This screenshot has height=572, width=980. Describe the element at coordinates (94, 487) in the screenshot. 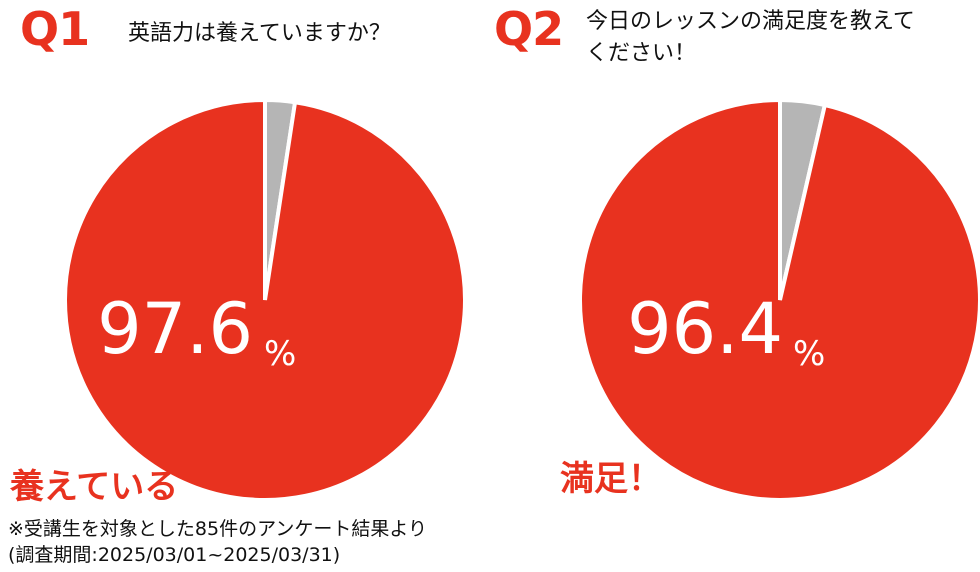

I see `q1-highlight-label: 養えている` at that location.